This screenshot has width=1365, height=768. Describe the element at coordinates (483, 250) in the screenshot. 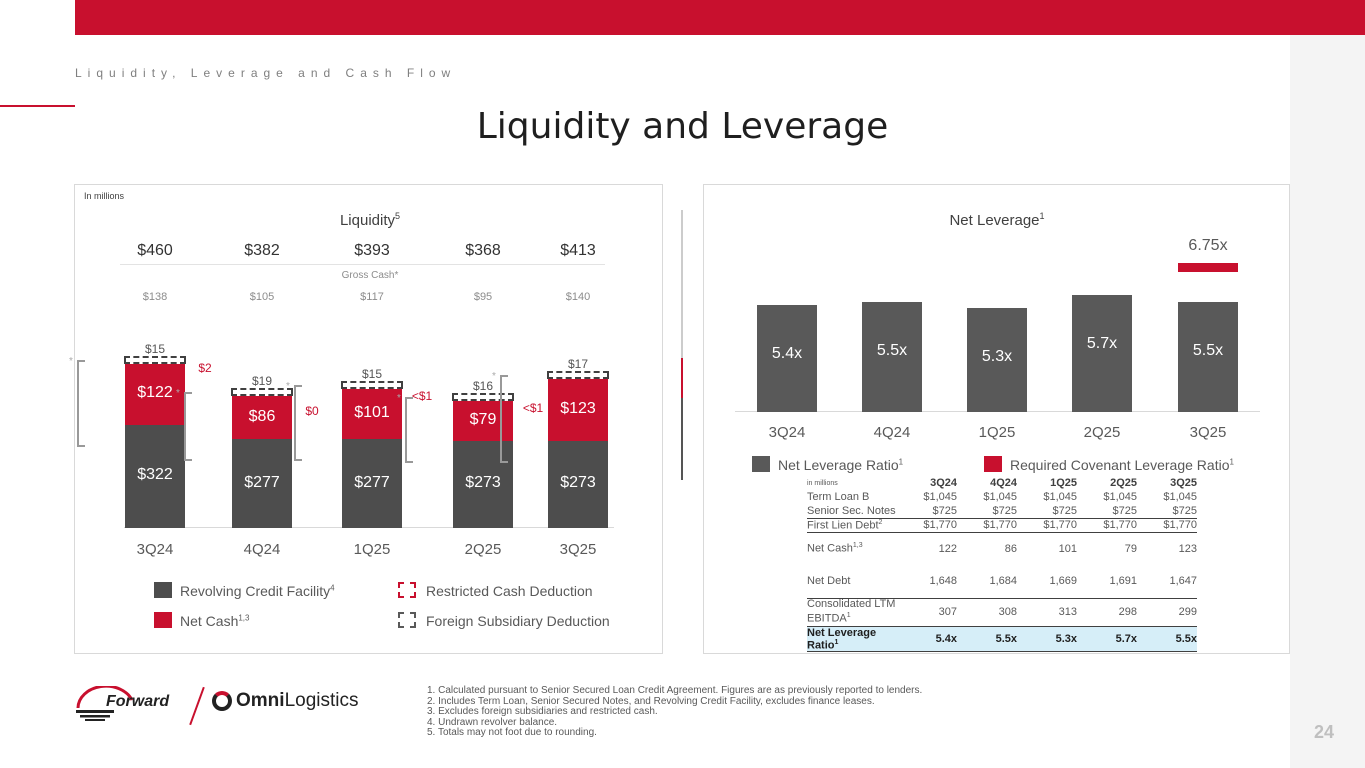

I see `liquidity-total: $368` at that location.